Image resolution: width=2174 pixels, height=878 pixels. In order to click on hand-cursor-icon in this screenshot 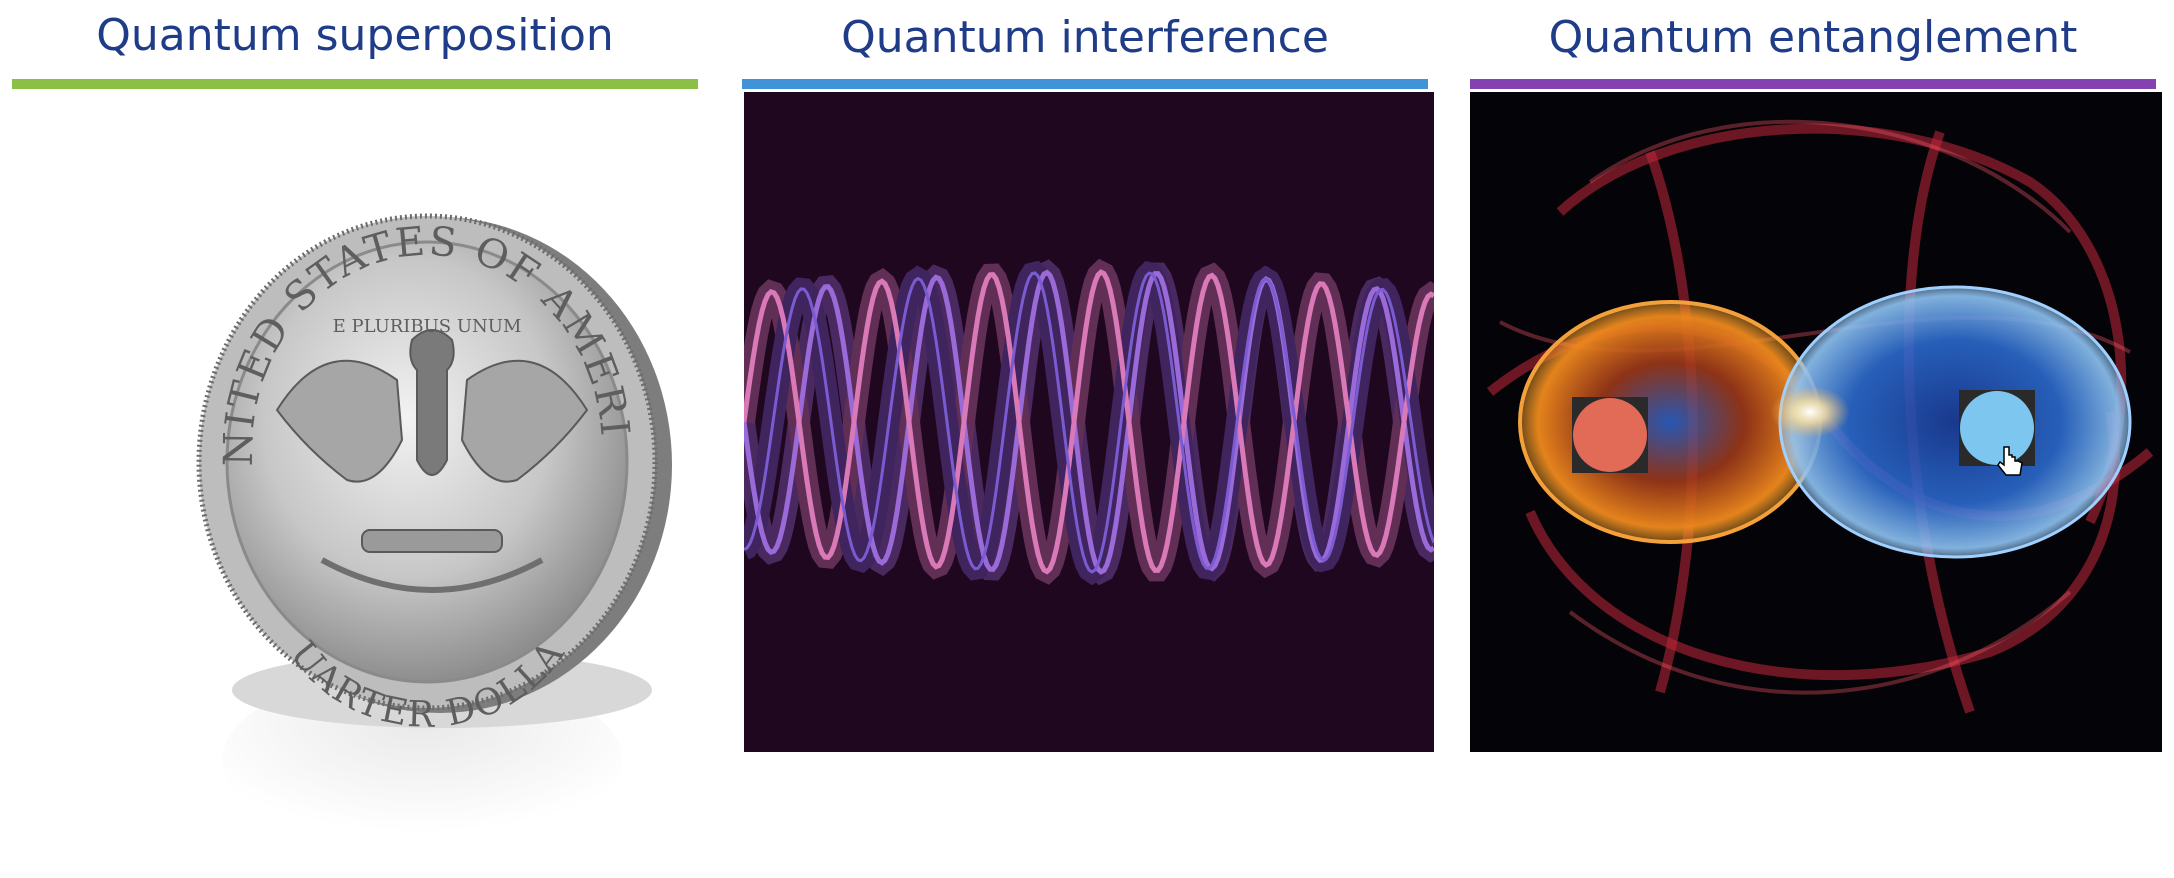, I will do `click(2010, 461)`.